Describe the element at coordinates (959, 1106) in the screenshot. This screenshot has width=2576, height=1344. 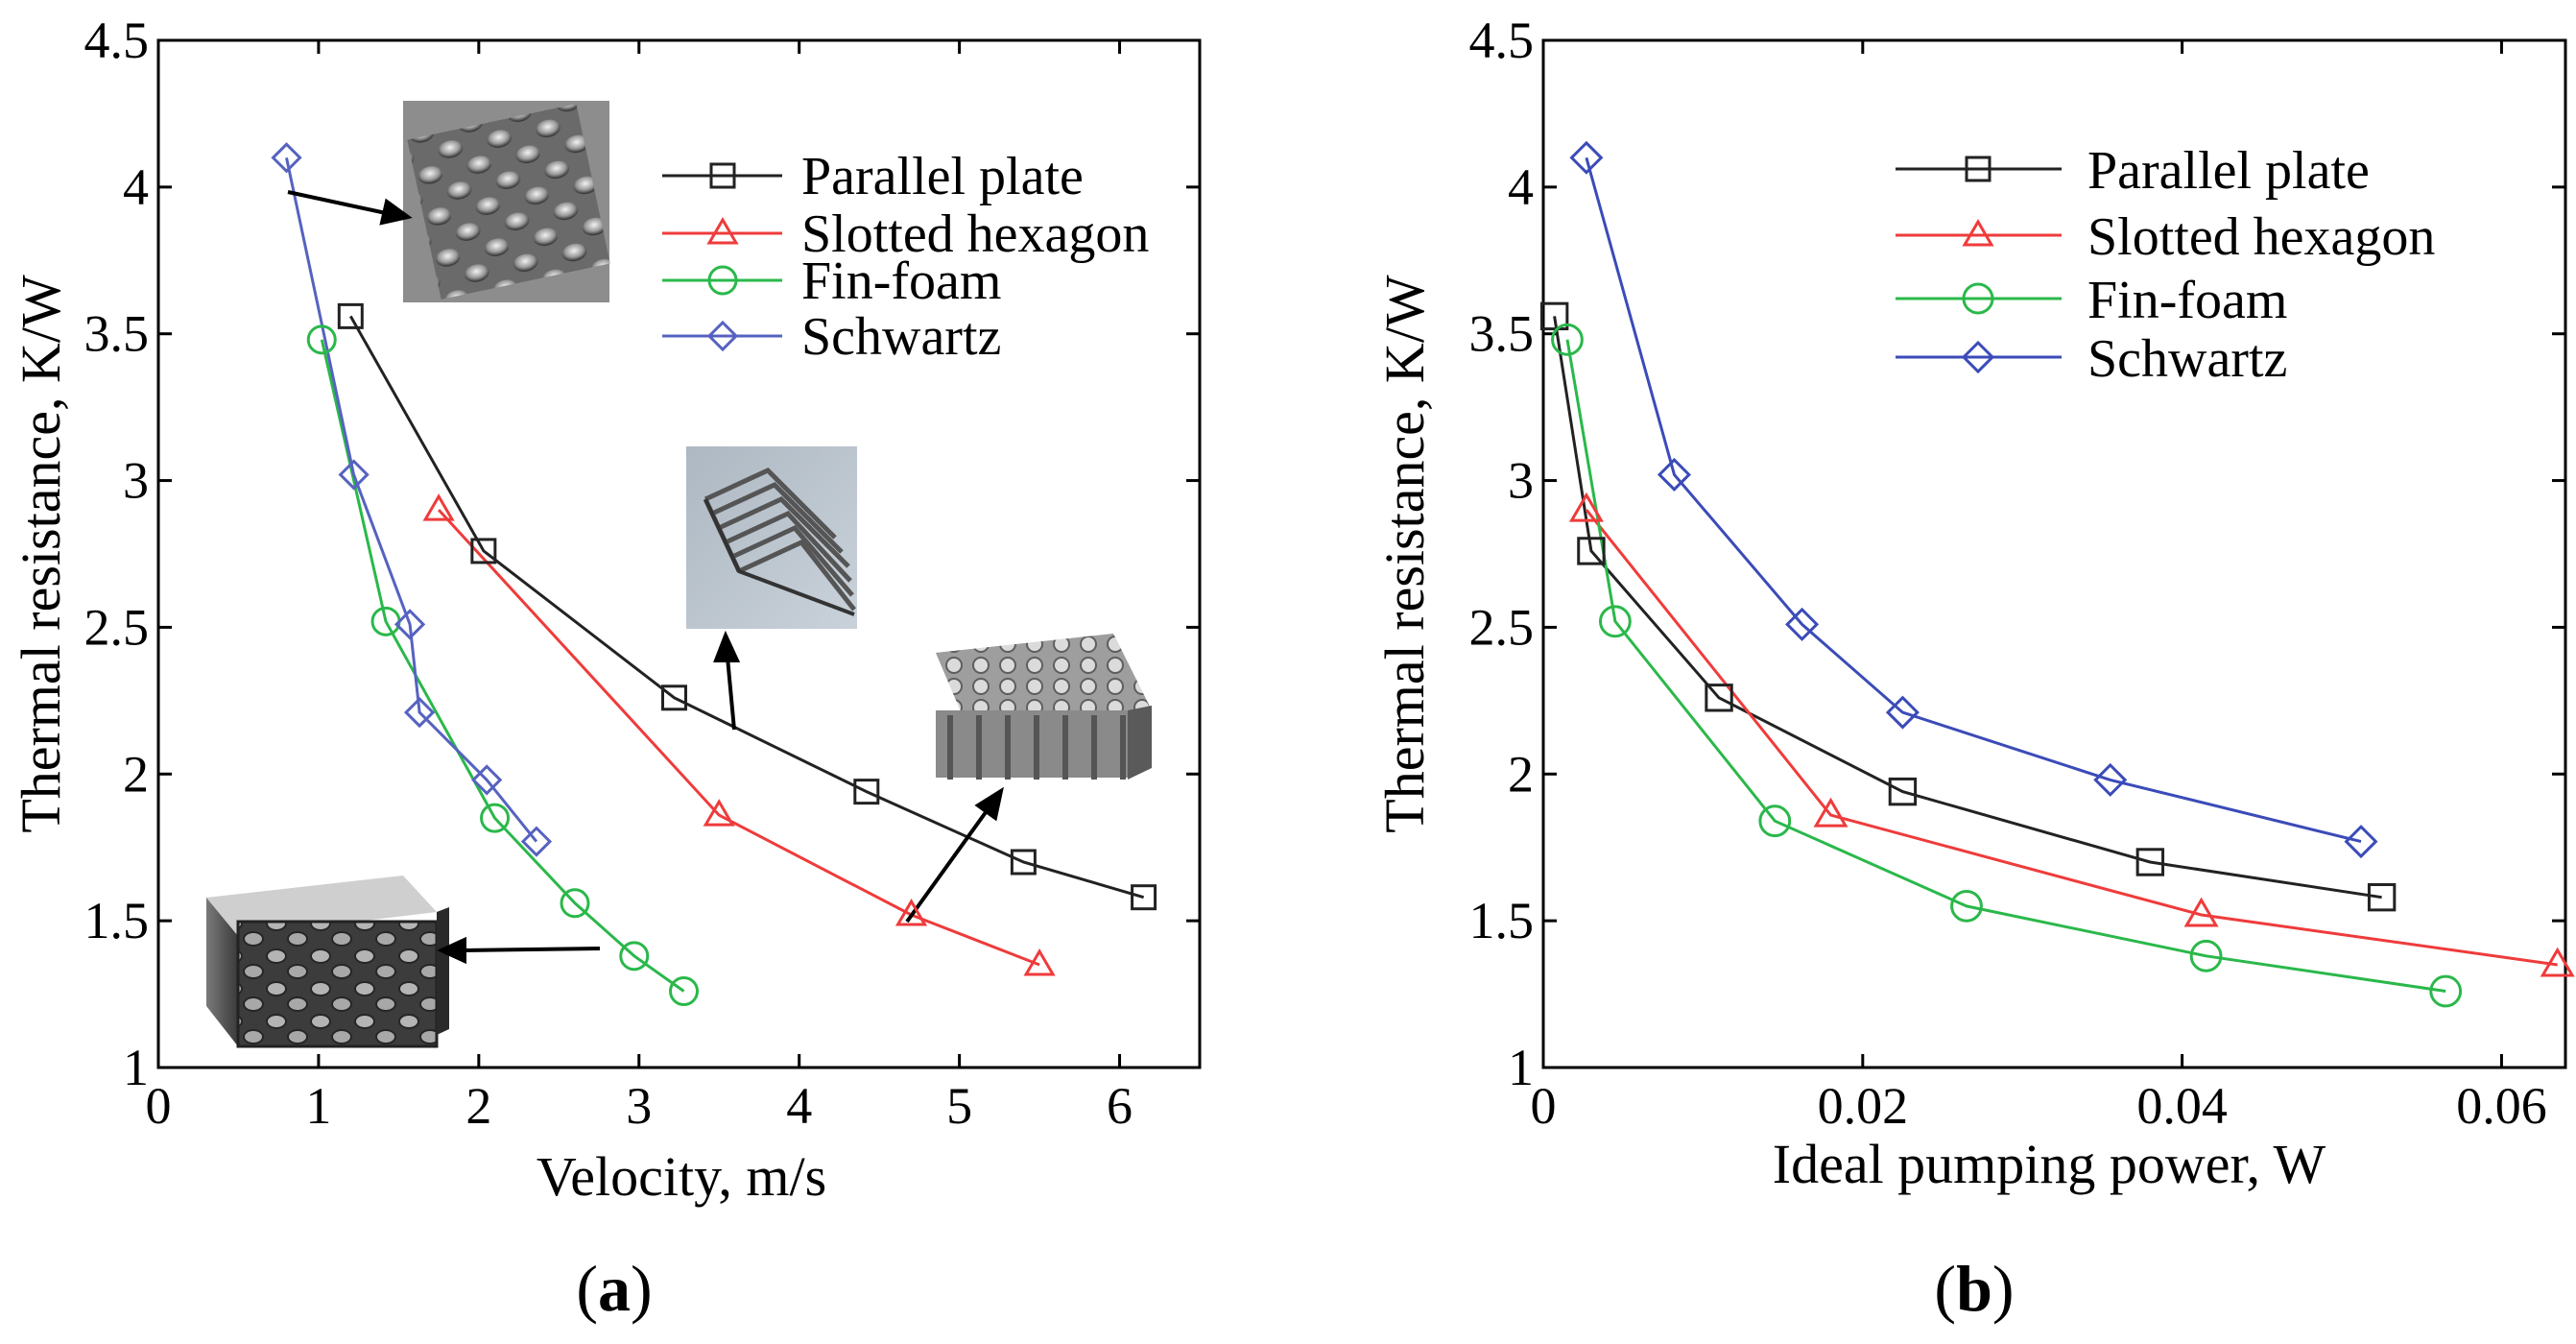
I see `x-tick-label: 5` at that location.